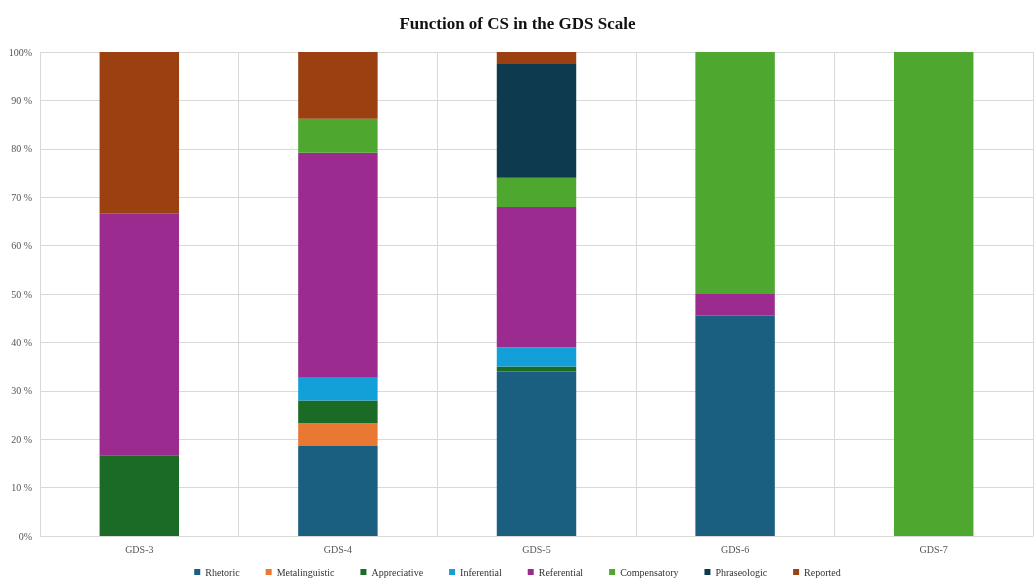 This screenshot has height=582, width=1035. Describe the element at coordinates (223, 572) in the screenshot. I see `legend-label: Rhetoric` at that location.